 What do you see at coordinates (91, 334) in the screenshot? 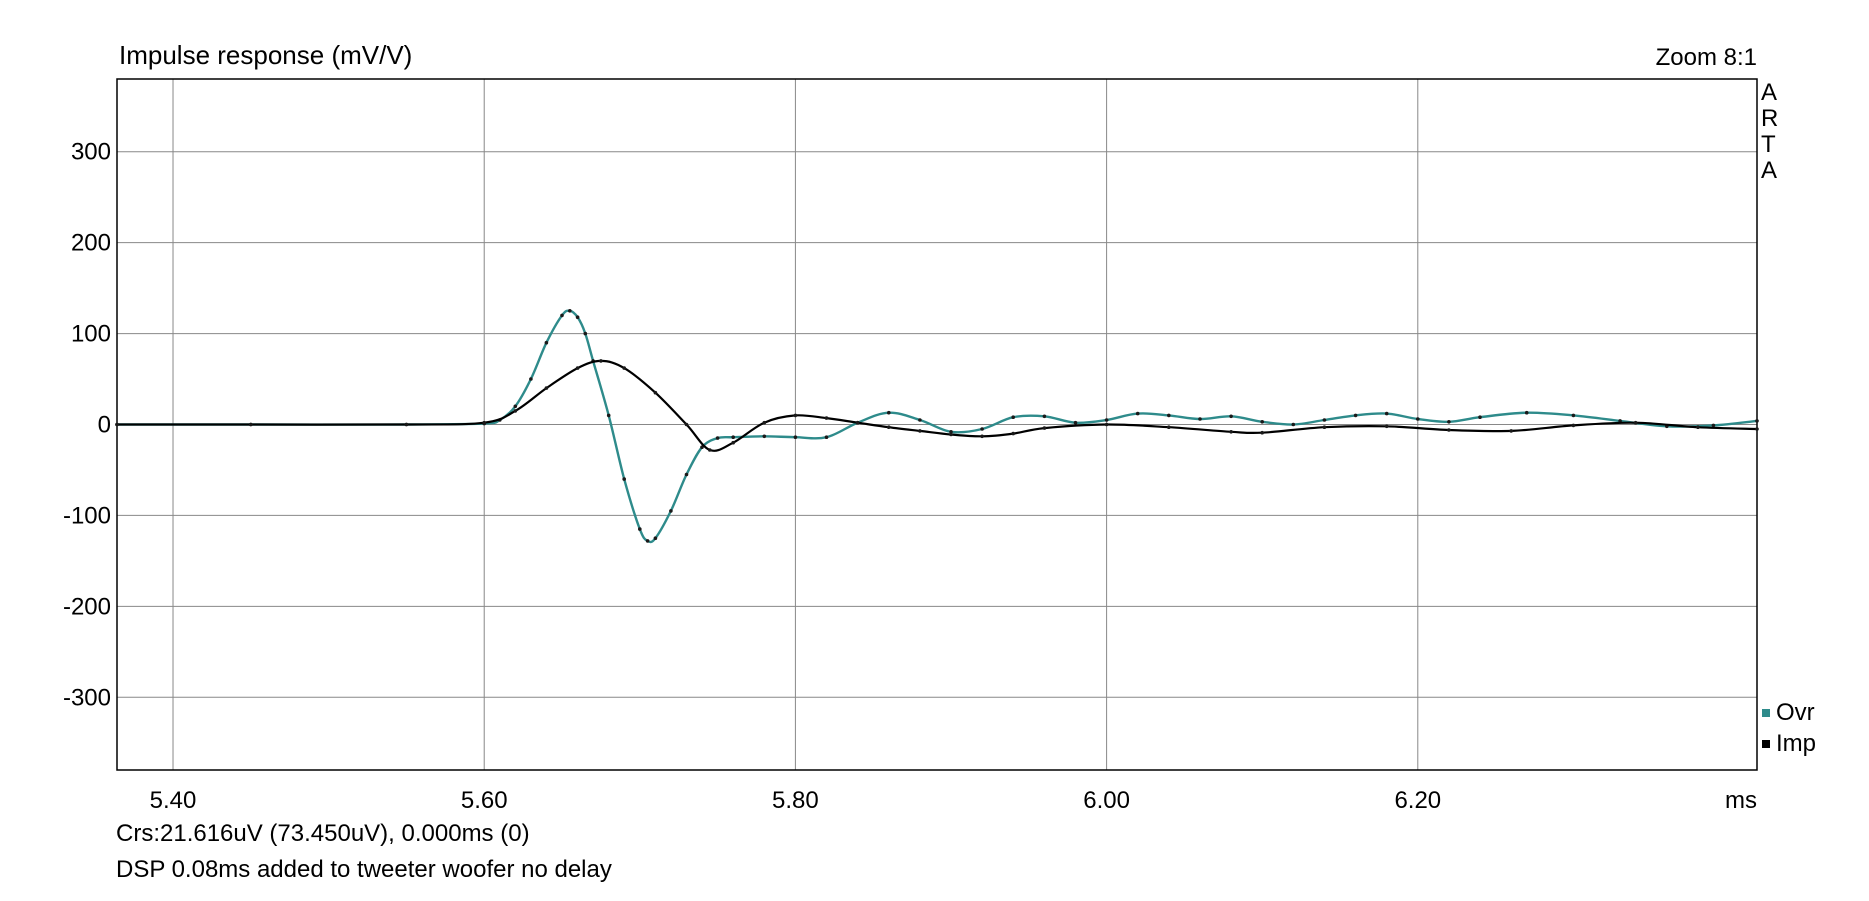
I see `y-tick-label: 100` at bounding box center [91, 334].